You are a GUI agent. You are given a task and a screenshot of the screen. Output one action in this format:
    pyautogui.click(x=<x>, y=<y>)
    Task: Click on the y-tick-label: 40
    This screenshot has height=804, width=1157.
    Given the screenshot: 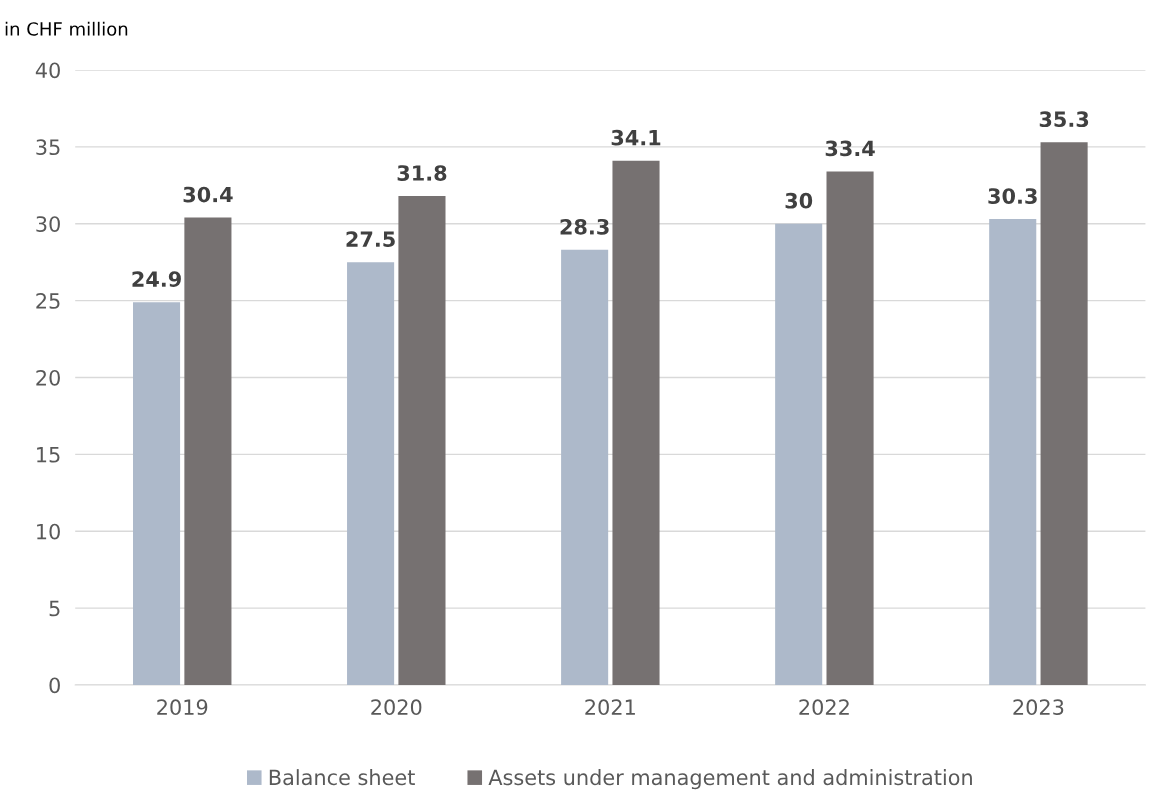 What is the action you would take?
    pyautogui.click(x=47, y=70)
    